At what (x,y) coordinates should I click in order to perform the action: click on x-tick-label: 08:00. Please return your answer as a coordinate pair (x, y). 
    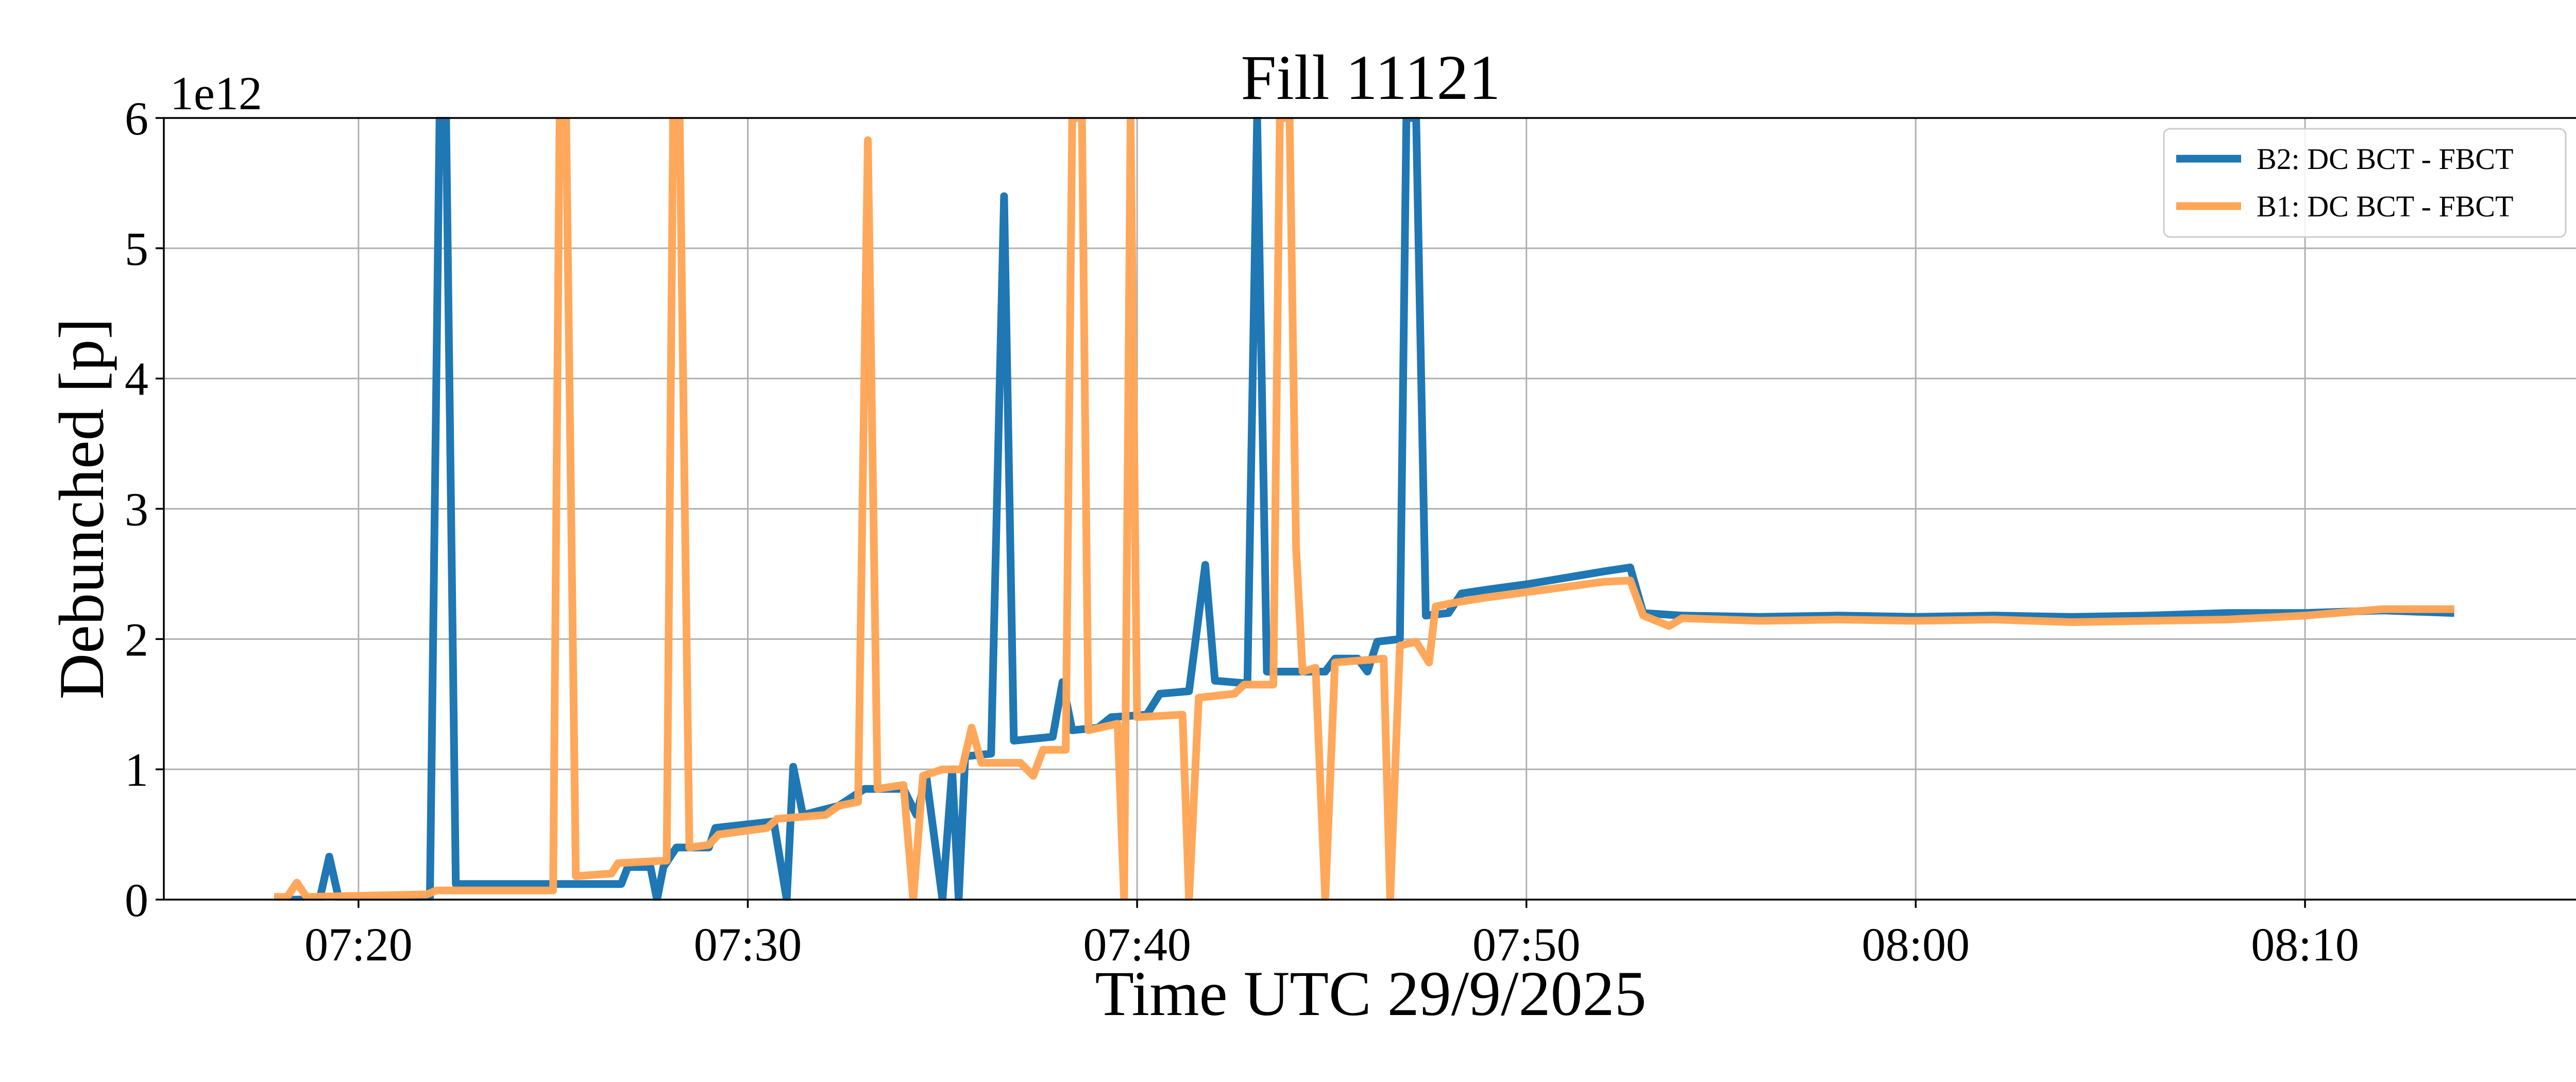
    Looking at the image, I should click on (1916, 944).